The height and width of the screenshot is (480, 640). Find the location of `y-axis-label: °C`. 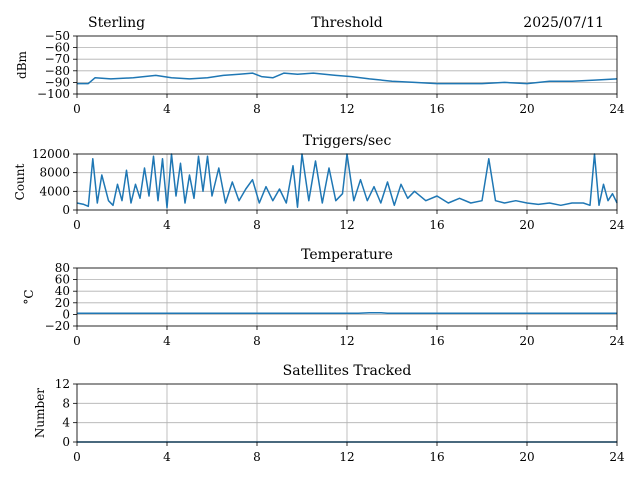

y-axis-label: °C is located at coordinates (29, 296).